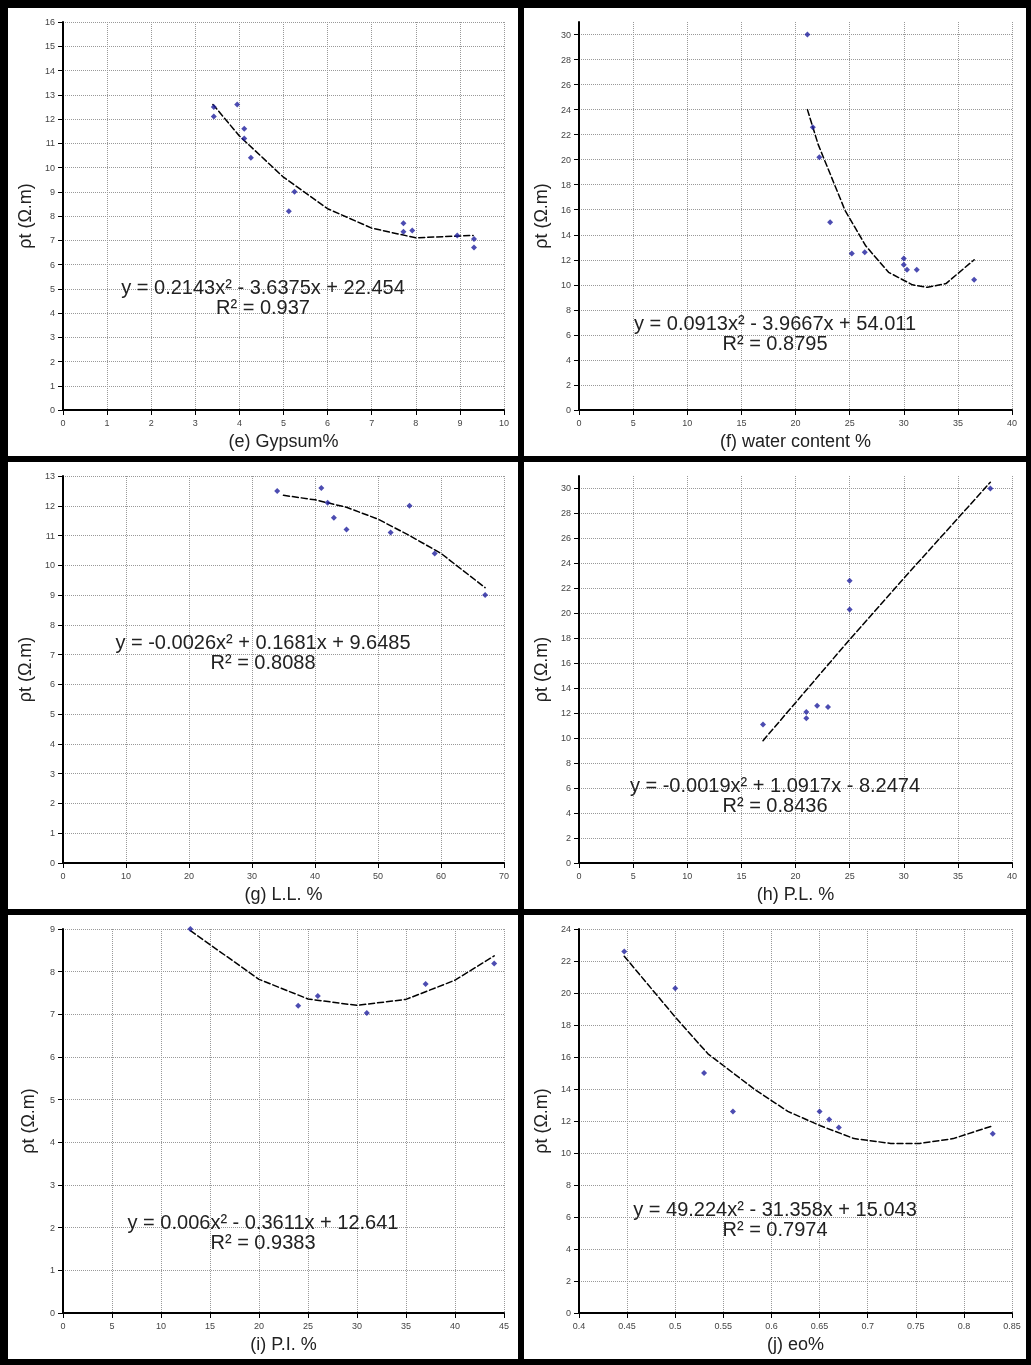 This screenshot has width=1031, height=1365. I want to click on annotation: y = -0.0026x² + 0.1681x + 9.6485, so click(263, 641).